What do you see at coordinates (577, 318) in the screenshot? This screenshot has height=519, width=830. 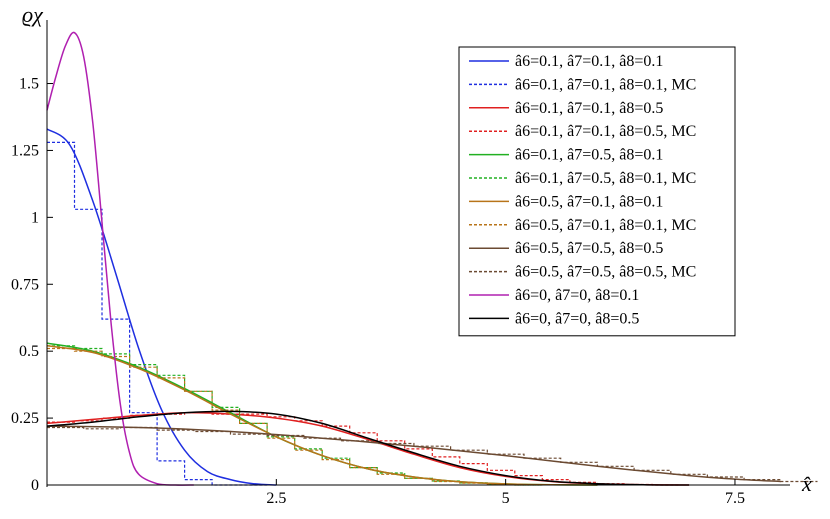 I see `legend-entry-11: â6=0, â7=0, â8=0.5` at bounding box center [577, 318].